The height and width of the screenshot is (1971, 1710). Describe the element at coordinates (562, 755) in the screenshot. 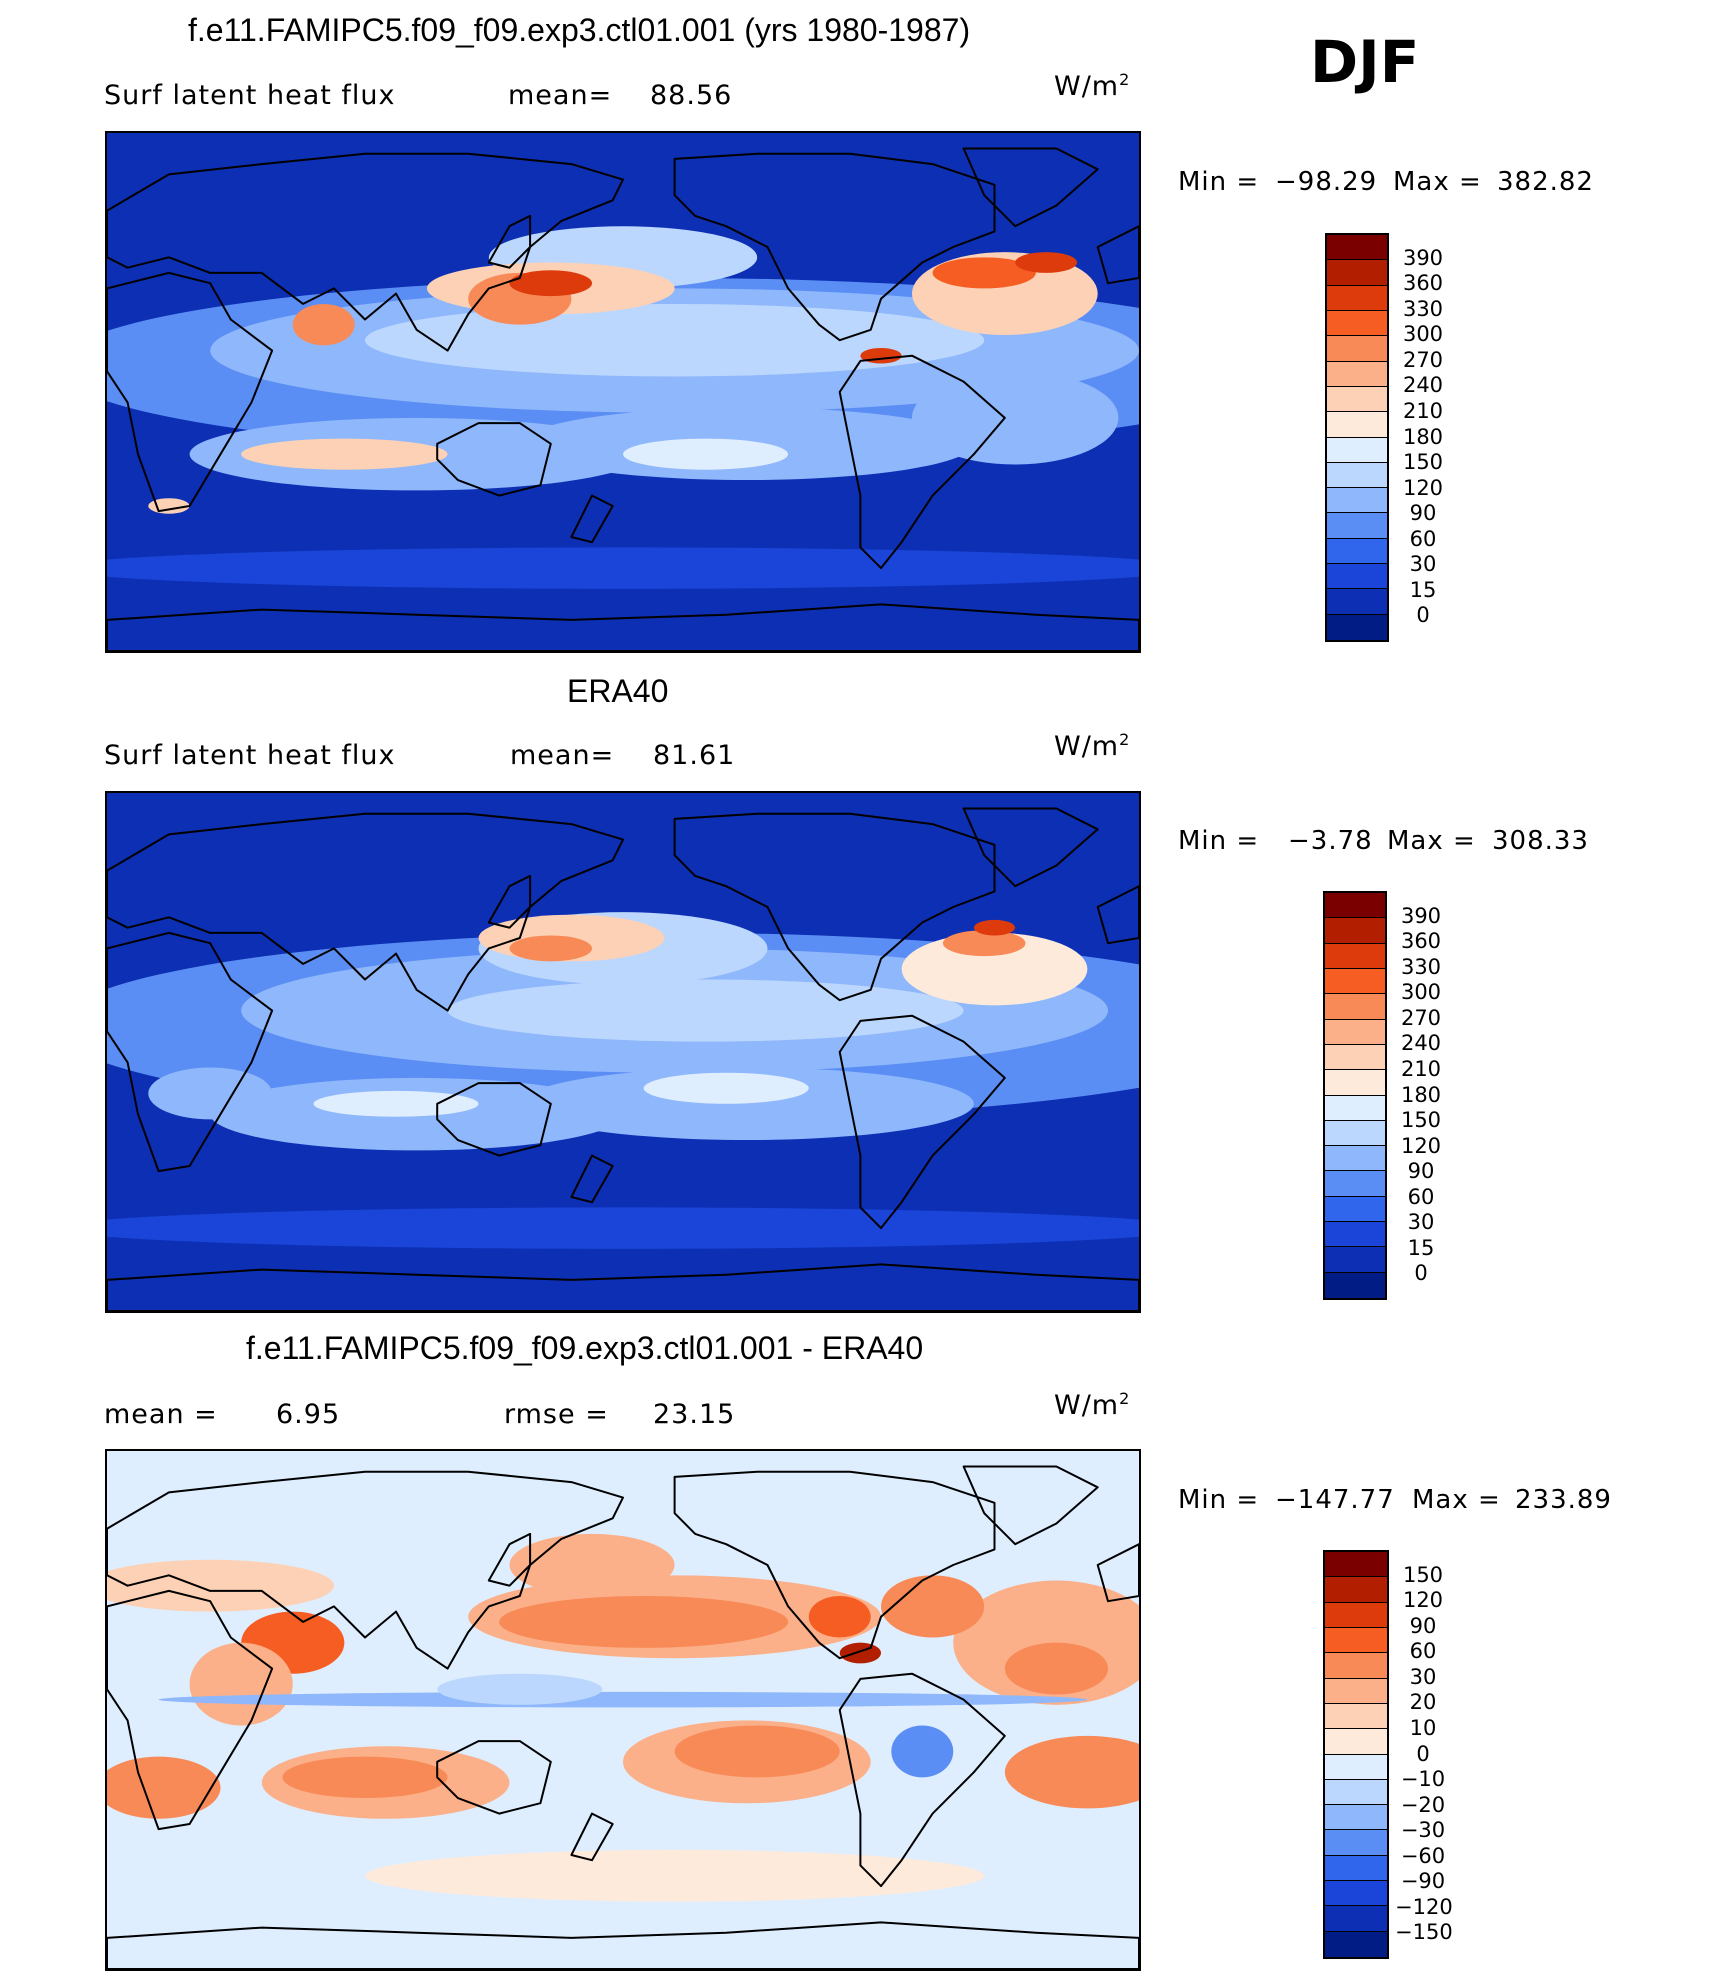

I see `panel-2-mean-label: mean=` at that location.